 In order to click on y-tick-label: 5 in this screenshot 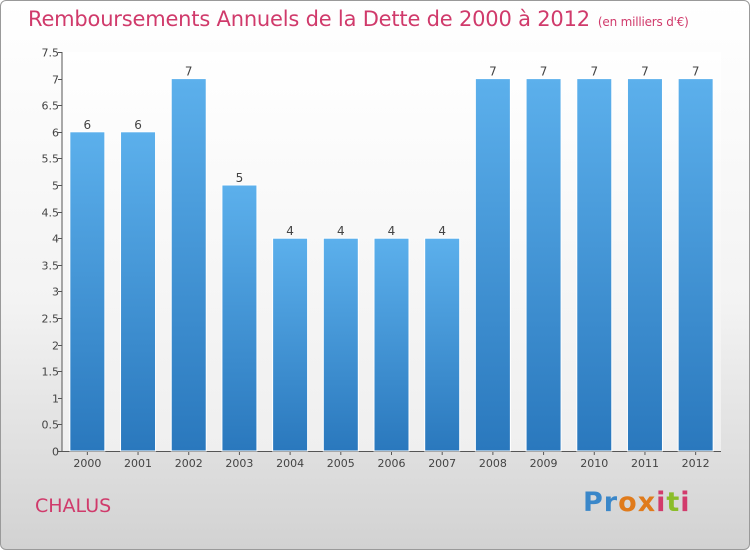, I will do `click(55, 186)`.